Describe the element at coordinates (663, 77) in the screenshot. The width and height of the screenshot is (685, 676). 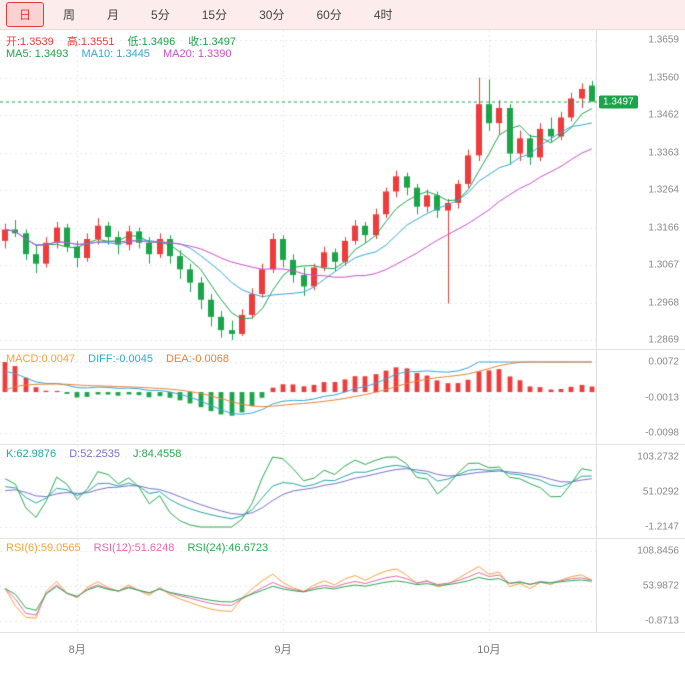
I see `y-axis-label: 1.3560` at that location.